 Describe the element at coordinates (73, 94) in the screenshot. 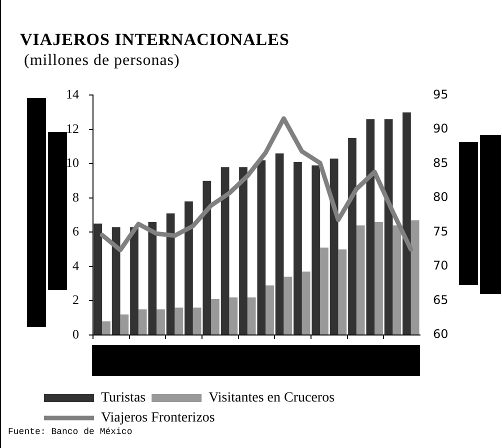

I see `y-tick-label: 14` at that location.